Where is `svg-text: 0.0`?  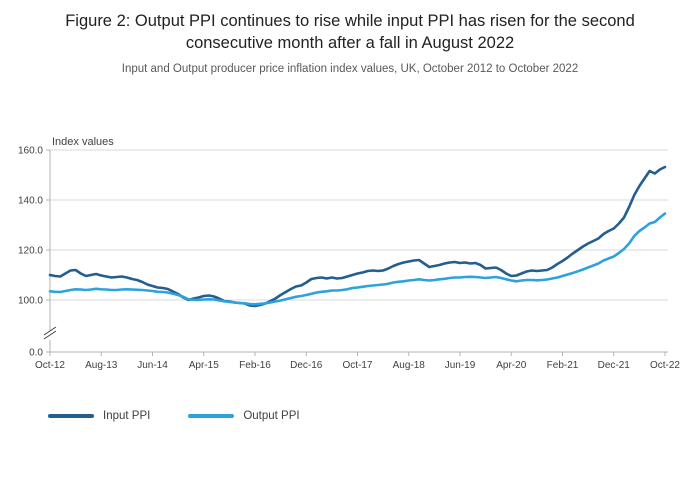 svg-text: 0.0 is located at coordinates (36, 353).